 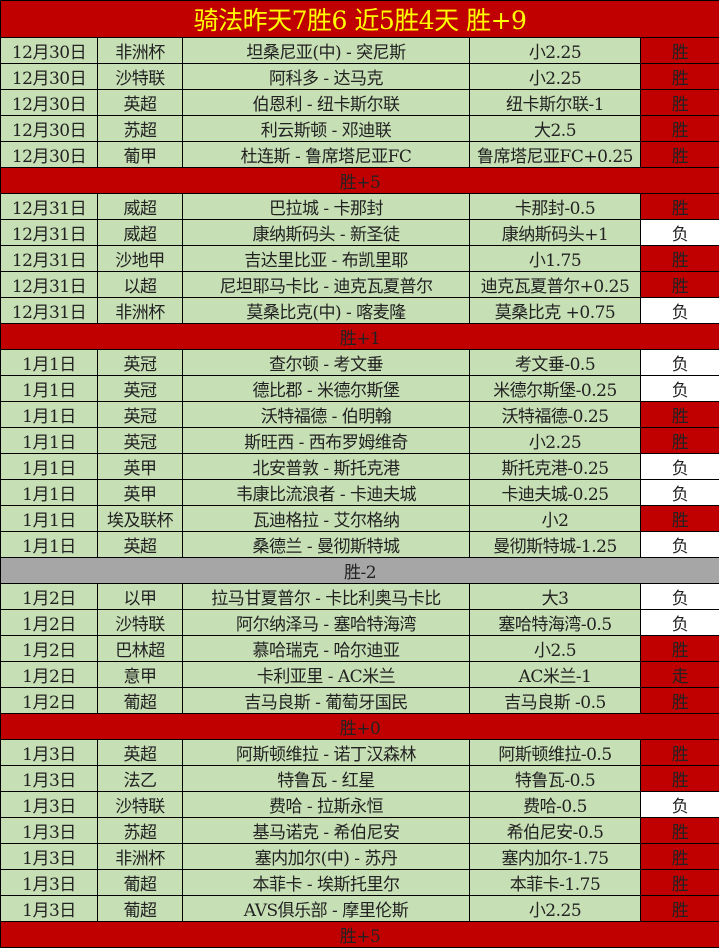 I want to click on handicap-cell: 大2.5, so click(x=555, y=129).